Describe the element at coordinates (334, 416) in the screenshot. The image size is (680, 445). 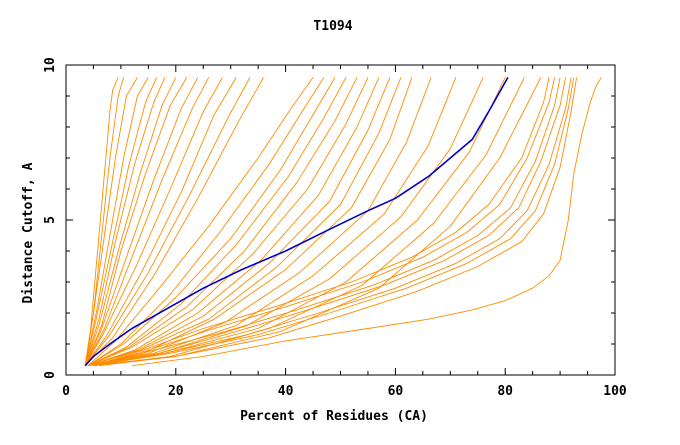
I see `x-axis-label: Percent of Residues (CA)` at that location.